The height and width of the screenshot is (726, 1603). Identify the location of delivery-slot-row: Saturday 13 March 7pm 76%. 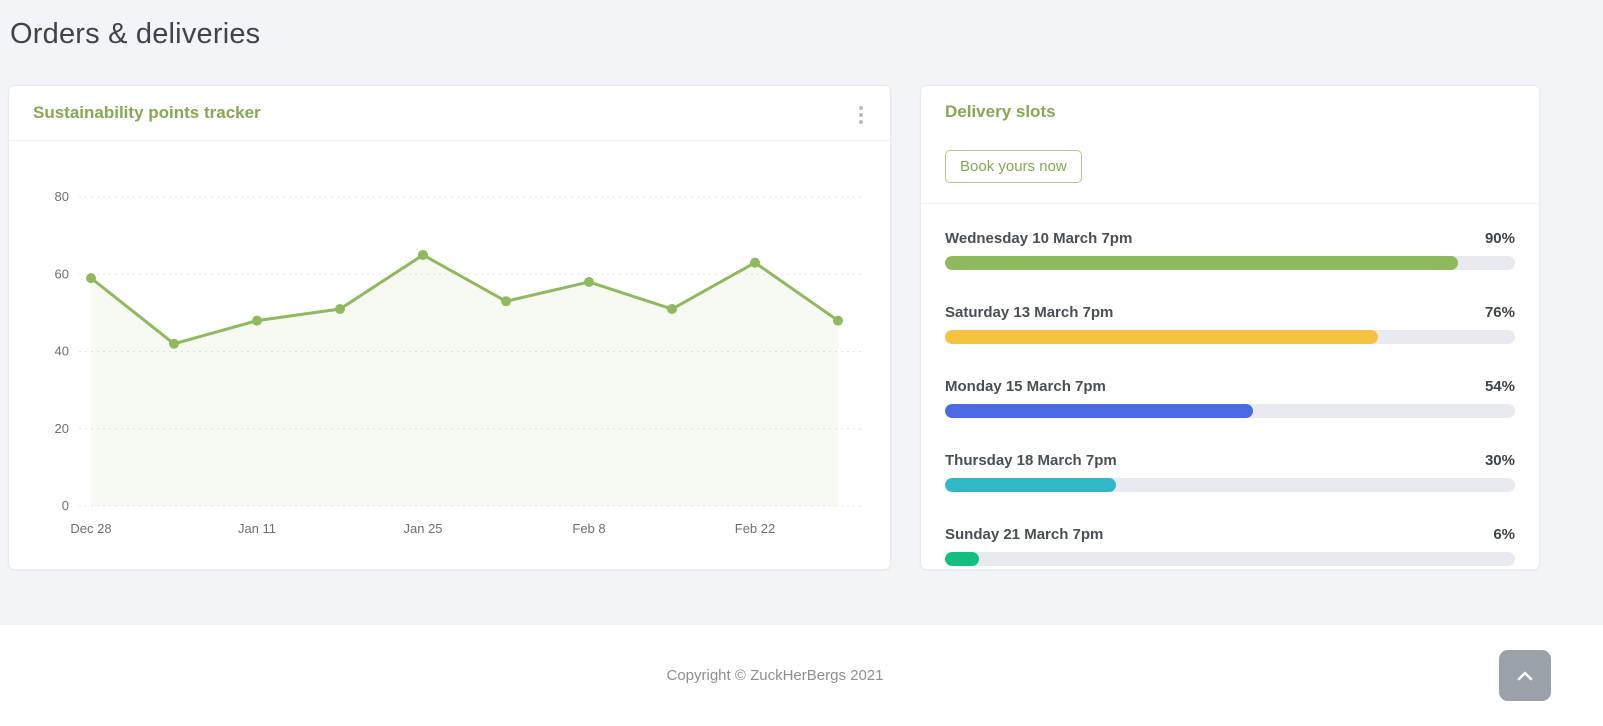
(1230, 324).